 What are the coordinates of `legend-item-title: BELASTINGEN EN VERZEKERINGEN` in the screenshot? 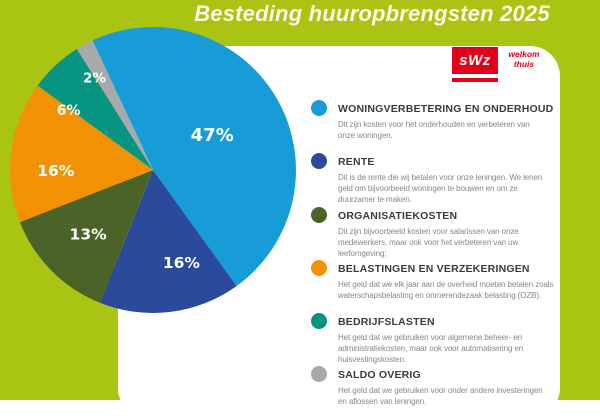 It's located at (434, 269).